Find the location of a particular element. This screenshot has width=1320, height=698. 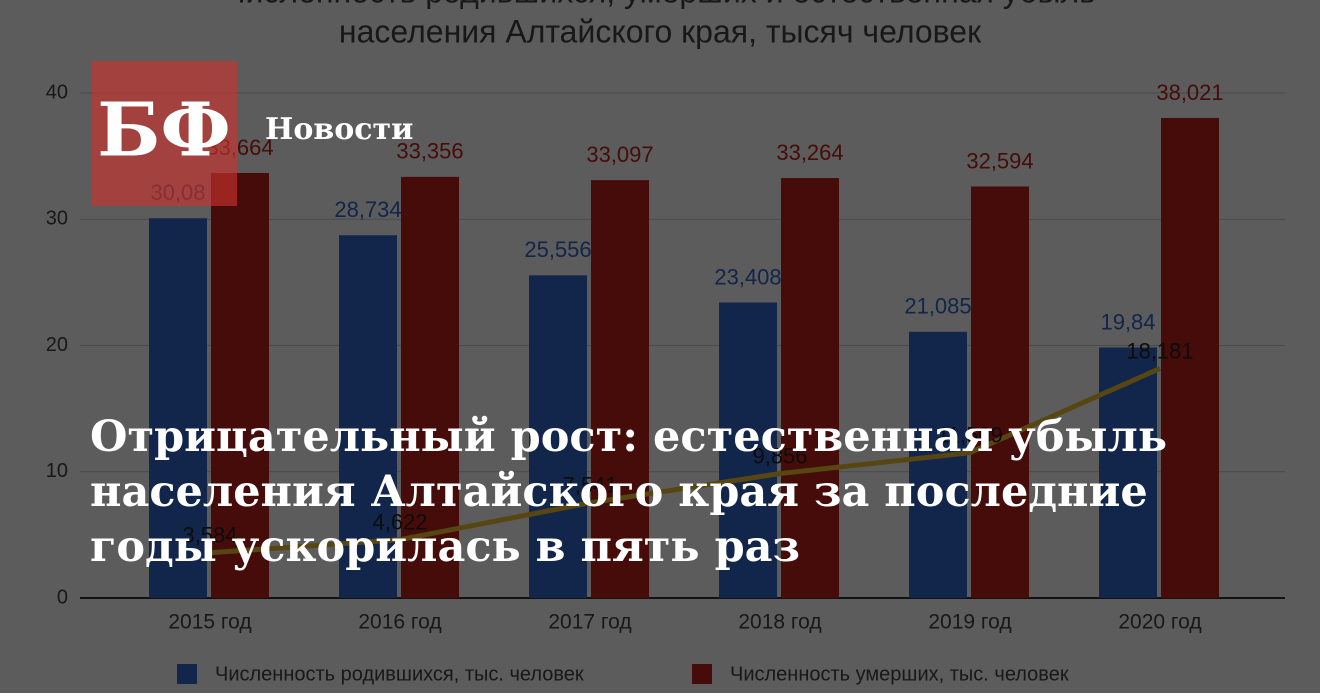

logo-box is located at coordinates (164, 133).